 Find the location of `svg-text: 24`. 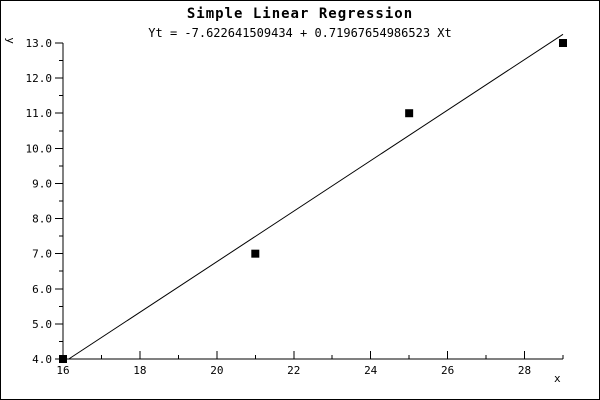

svg-text: 24 is located at coordinates (371, 370).